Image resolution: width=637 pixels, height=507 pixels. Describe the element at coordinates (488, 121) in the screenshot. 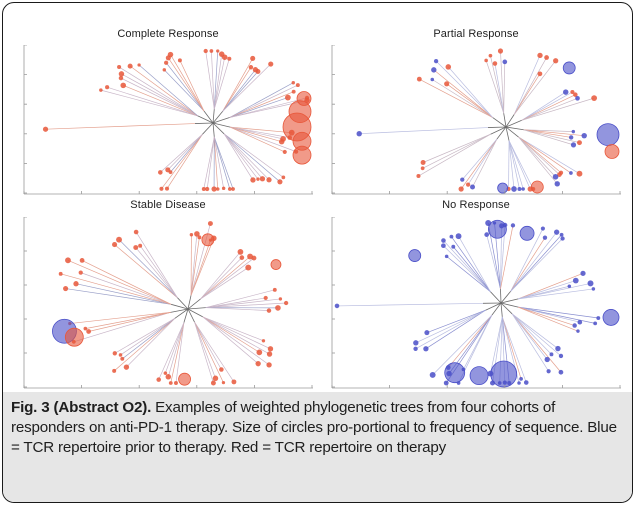

I see `tree-leaves` at that location.